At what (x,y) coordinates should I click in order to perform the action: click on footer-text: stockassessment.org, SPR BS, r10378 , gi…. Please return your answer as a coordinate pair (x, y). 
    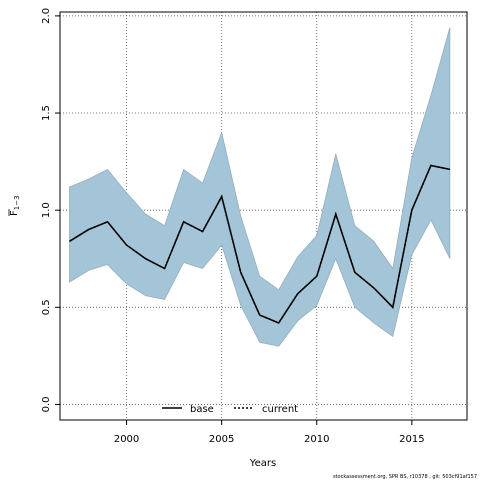
    Looking at the image, I should click on (405, 477).